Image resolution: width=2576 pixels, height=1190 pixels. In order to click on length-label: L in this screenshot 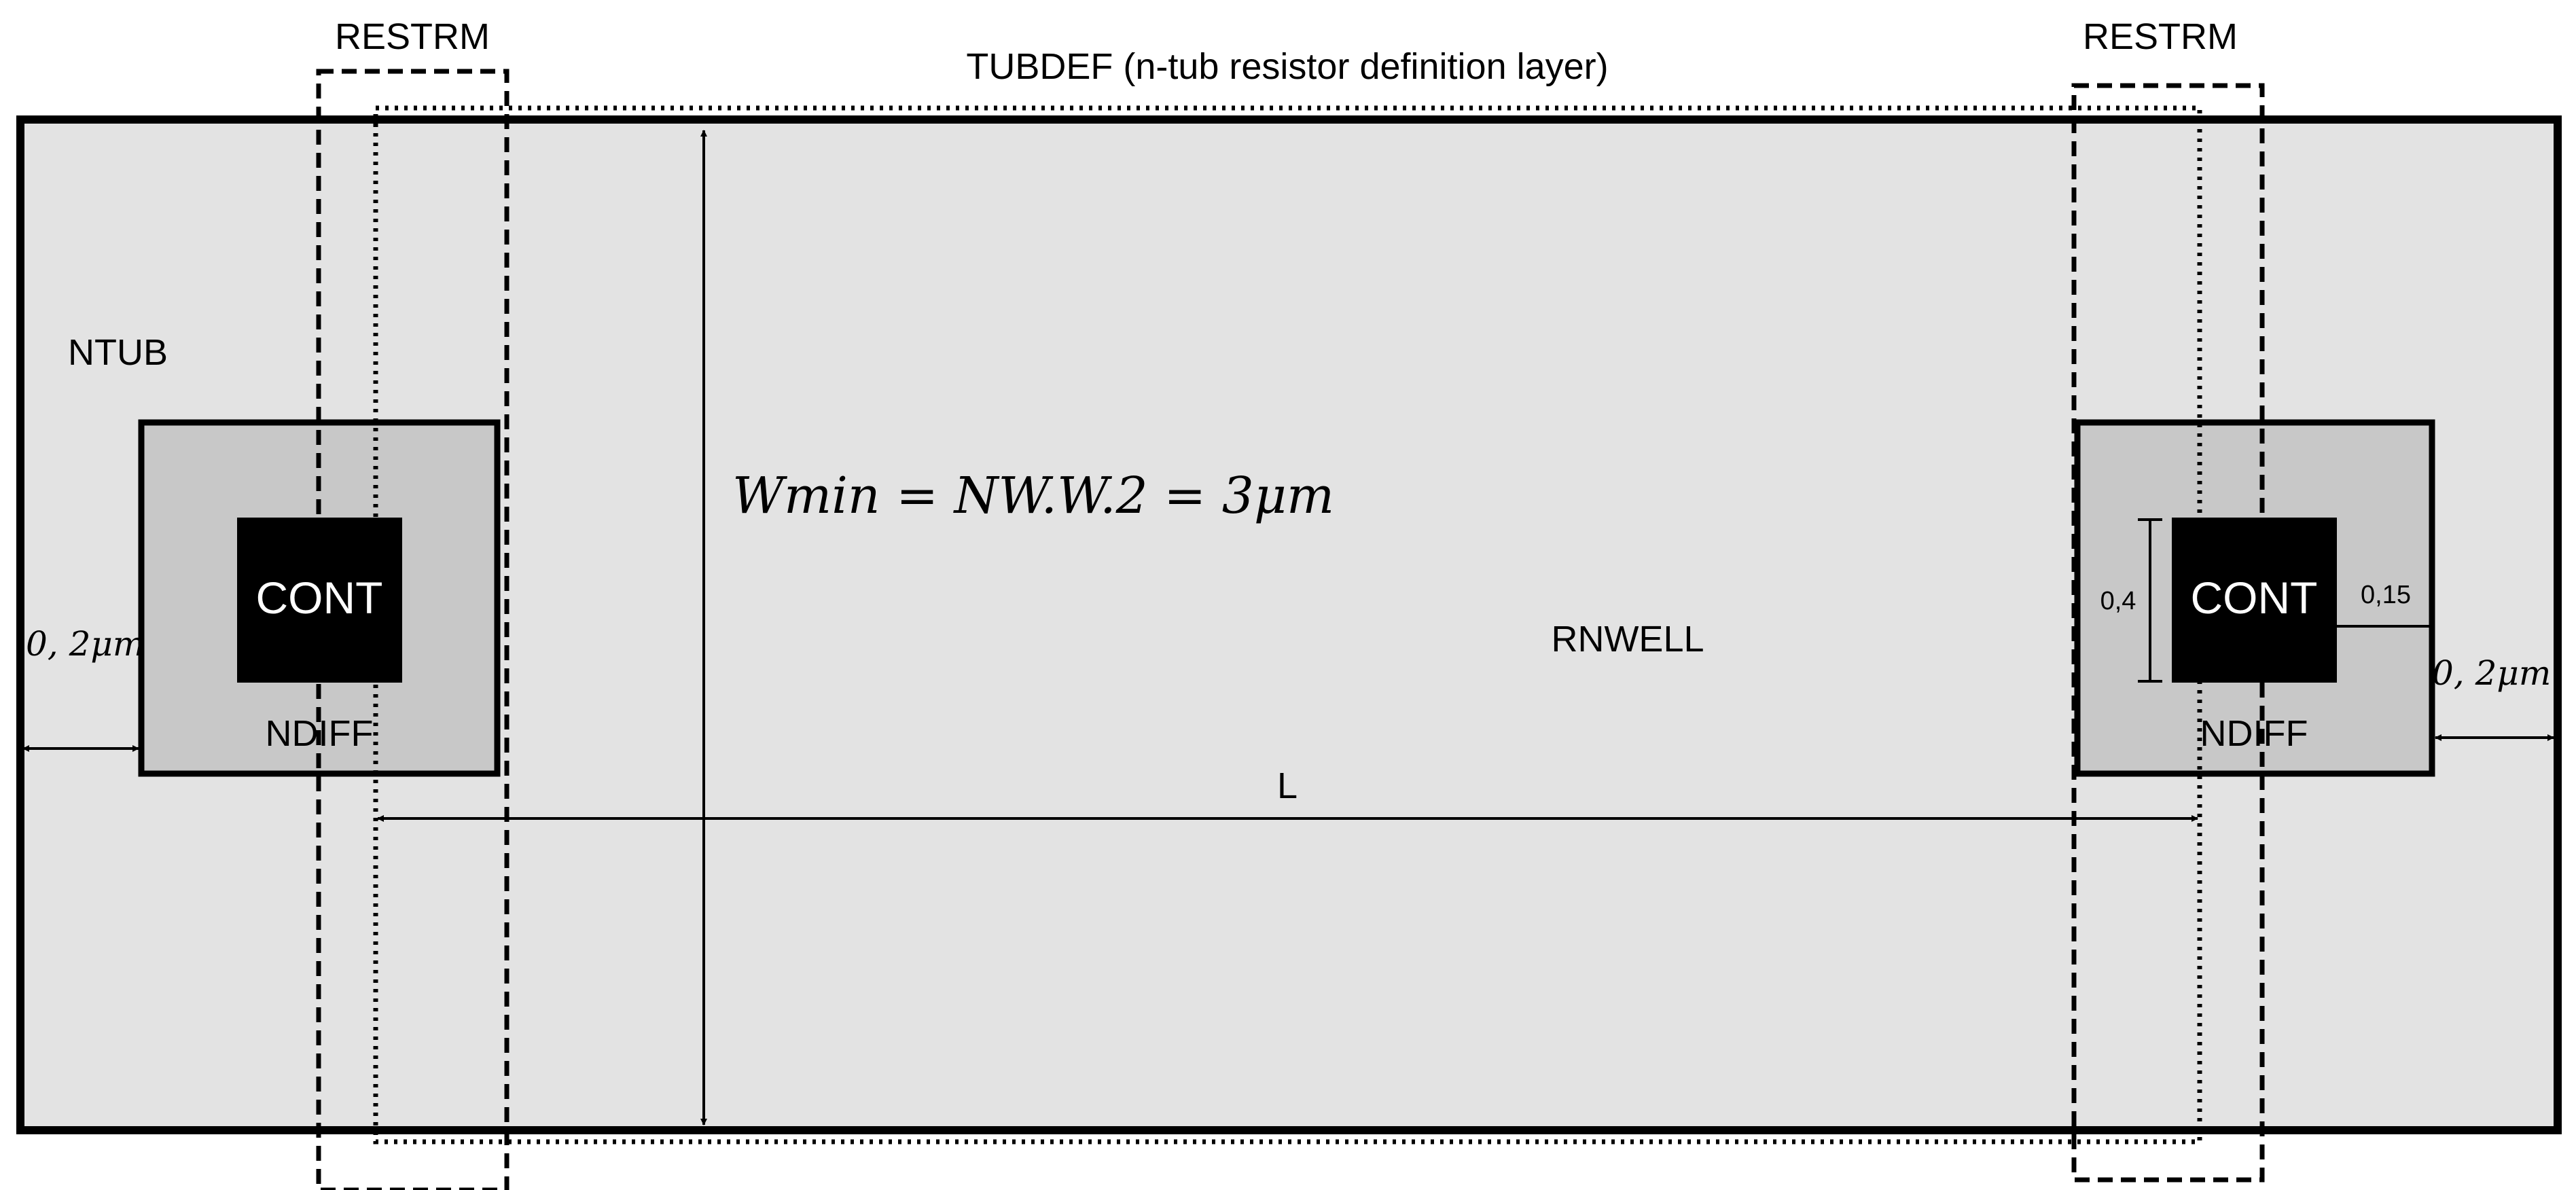, I will do `click(1287, 785)`.